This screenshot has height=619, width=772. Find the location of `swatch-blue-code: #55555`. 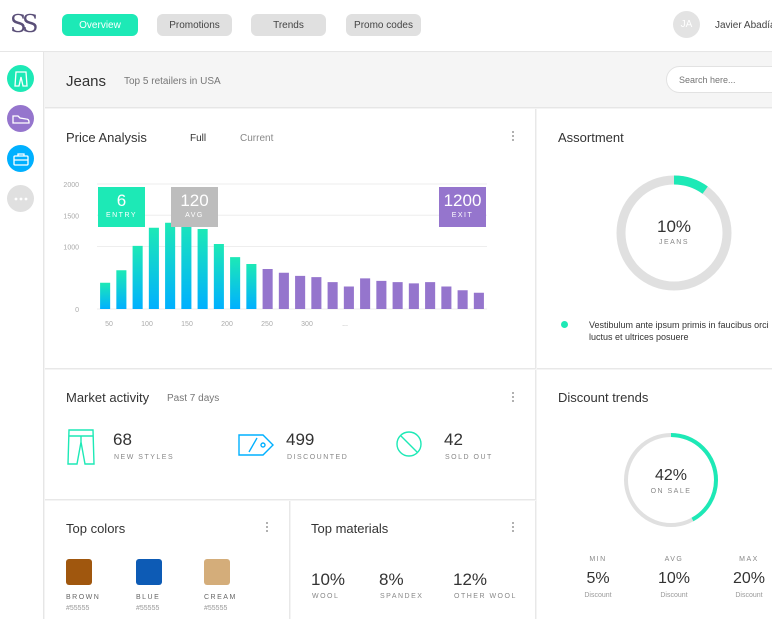

swatch-blue-code: #55555 is located at coordinates (148, 608).